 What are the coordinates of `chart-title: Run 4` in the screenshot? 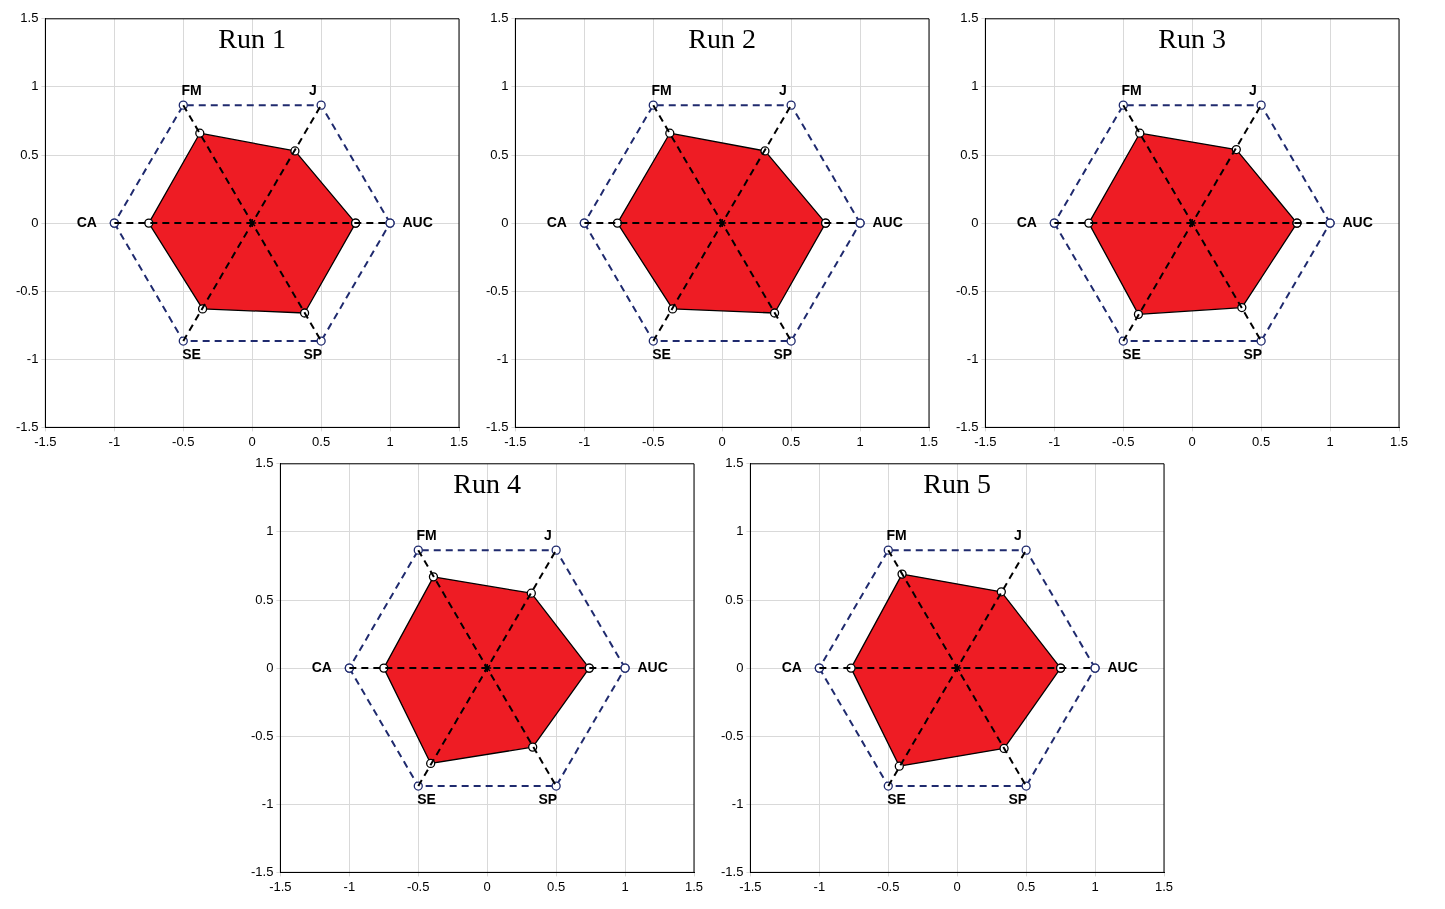 It's located at (487, 484).